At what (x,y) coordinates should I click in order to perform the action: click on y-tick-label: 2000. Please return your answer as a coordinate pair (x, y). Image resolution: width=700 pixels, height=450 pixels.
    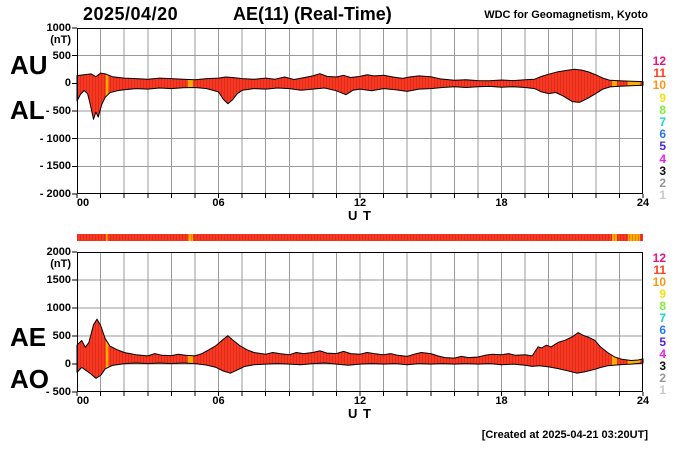
    Looking at the image, I should click on (58, 252).